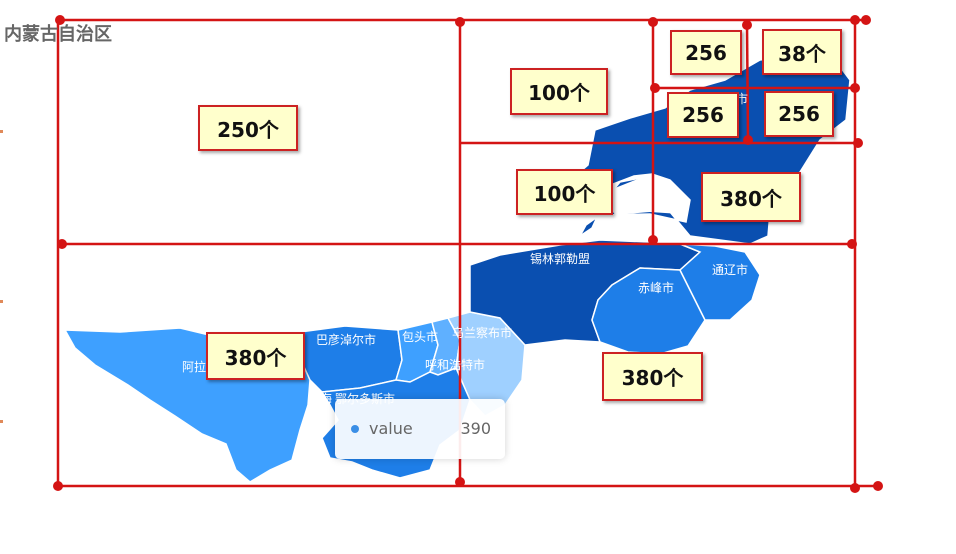 This screenshot has height=554, width=956. Describe the element at coordinates (346, 340) in the screenshot. I see `region-label-bayannur: 巴彦淖尔市` at that location.